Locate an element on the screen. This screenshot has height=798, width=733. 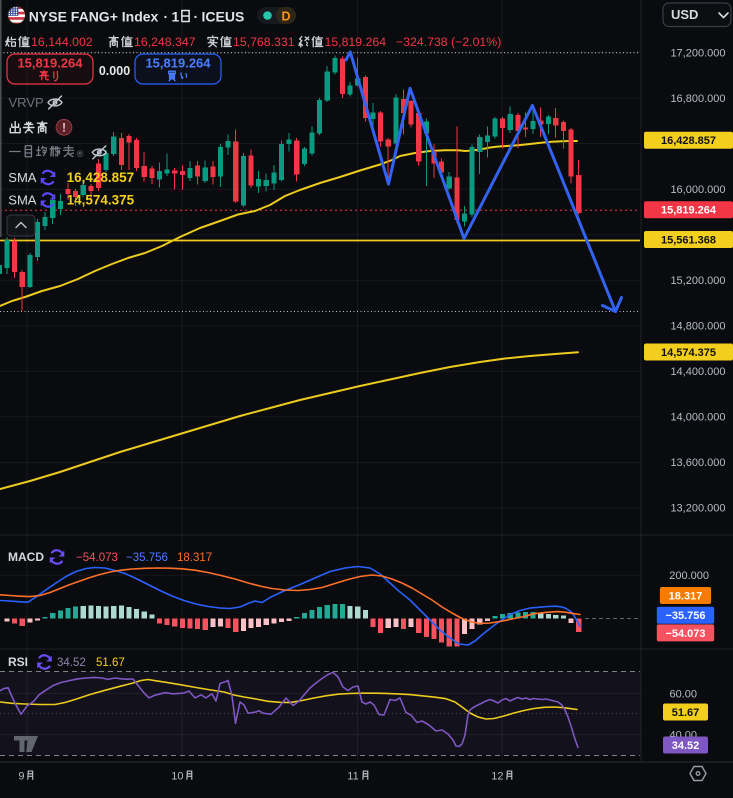
svg-text: 0.000 is located at coordinates (114, 71).